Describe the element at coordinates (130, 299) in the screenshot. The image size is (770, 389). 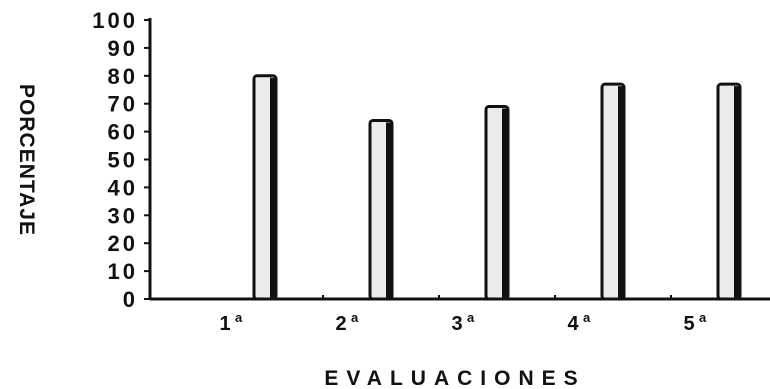
I see `y-tick-label: 0` at that location.